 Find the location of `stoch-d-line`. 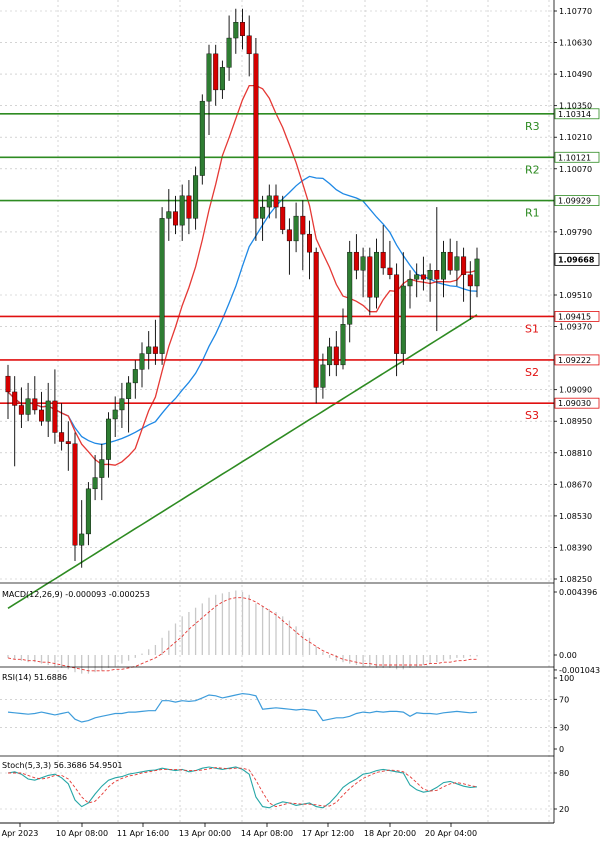

stoch-d-line is located at coordinates (243, 787).